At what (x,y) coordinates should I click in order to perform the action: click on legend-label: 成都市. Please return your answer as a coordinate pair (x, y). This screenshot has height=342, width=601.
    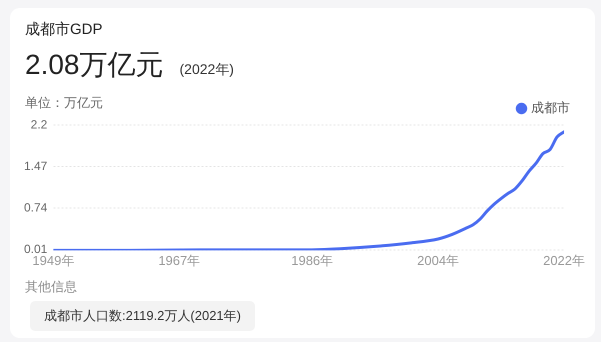
    Looking at the image, I should click on (550, 108).